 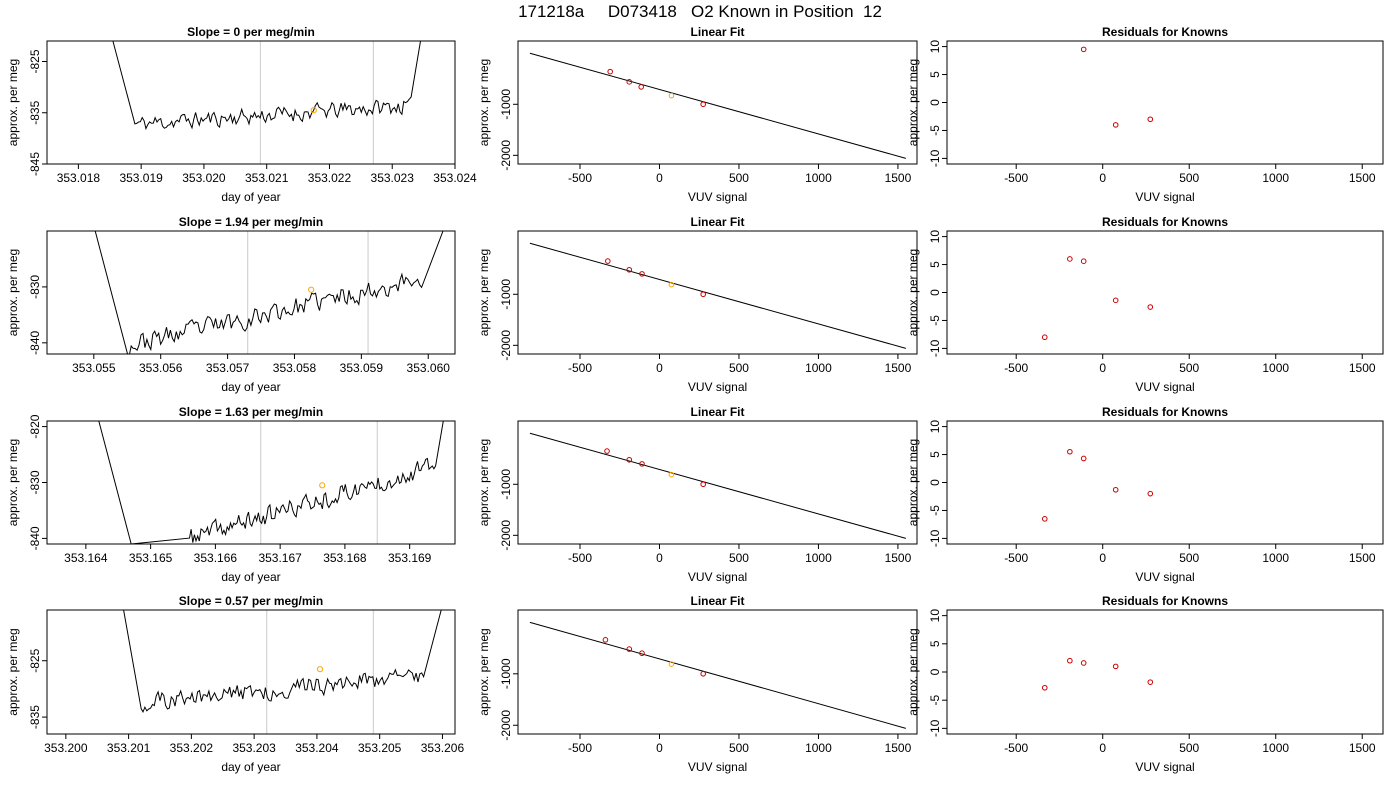 I want to click on panel-title: Linear Fit, so click(x=717, y=412).